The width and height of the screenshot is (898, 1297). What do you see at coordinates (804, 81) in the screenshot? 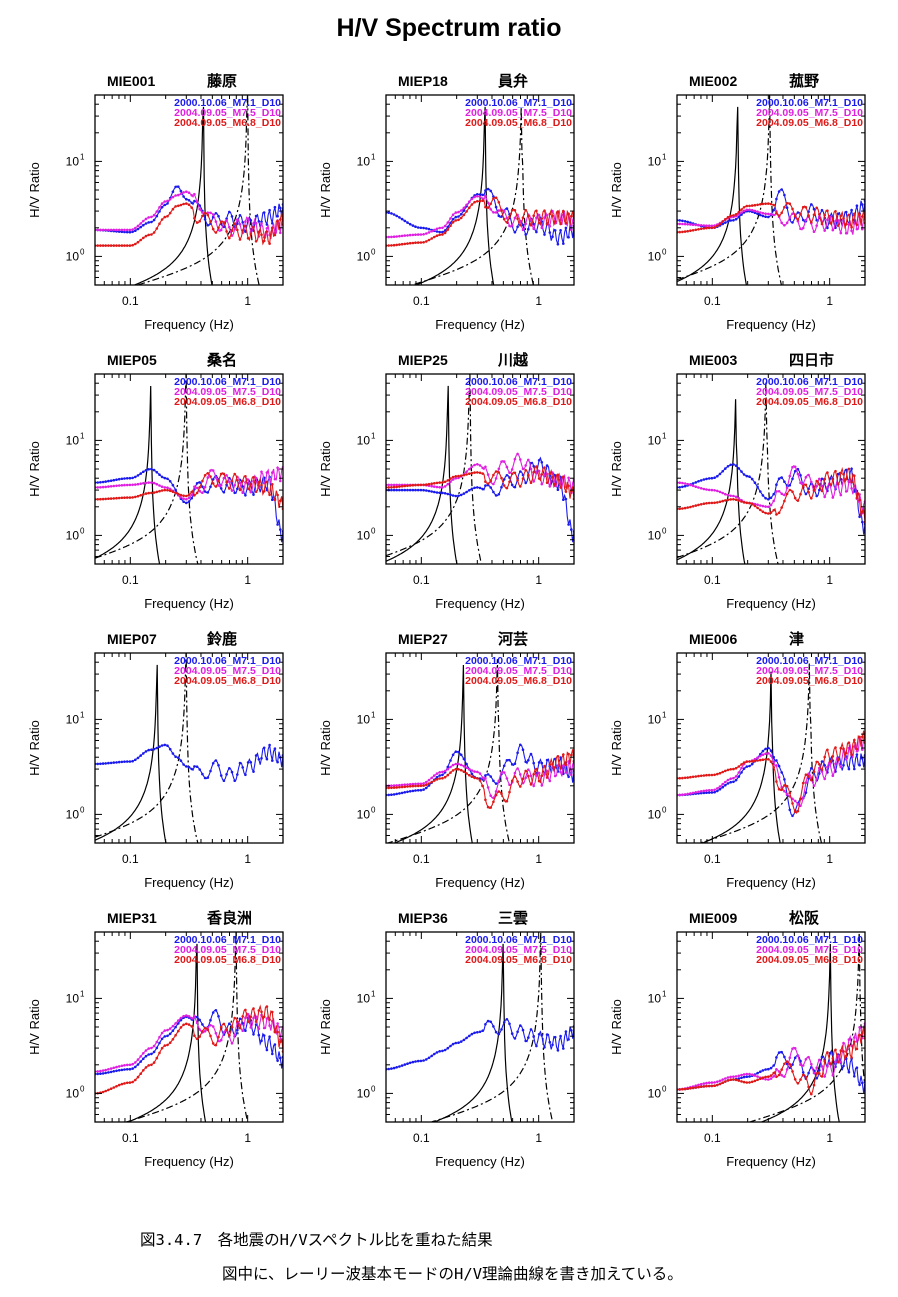
I see `station-name: 菰野` at bounding box center [804, 81].